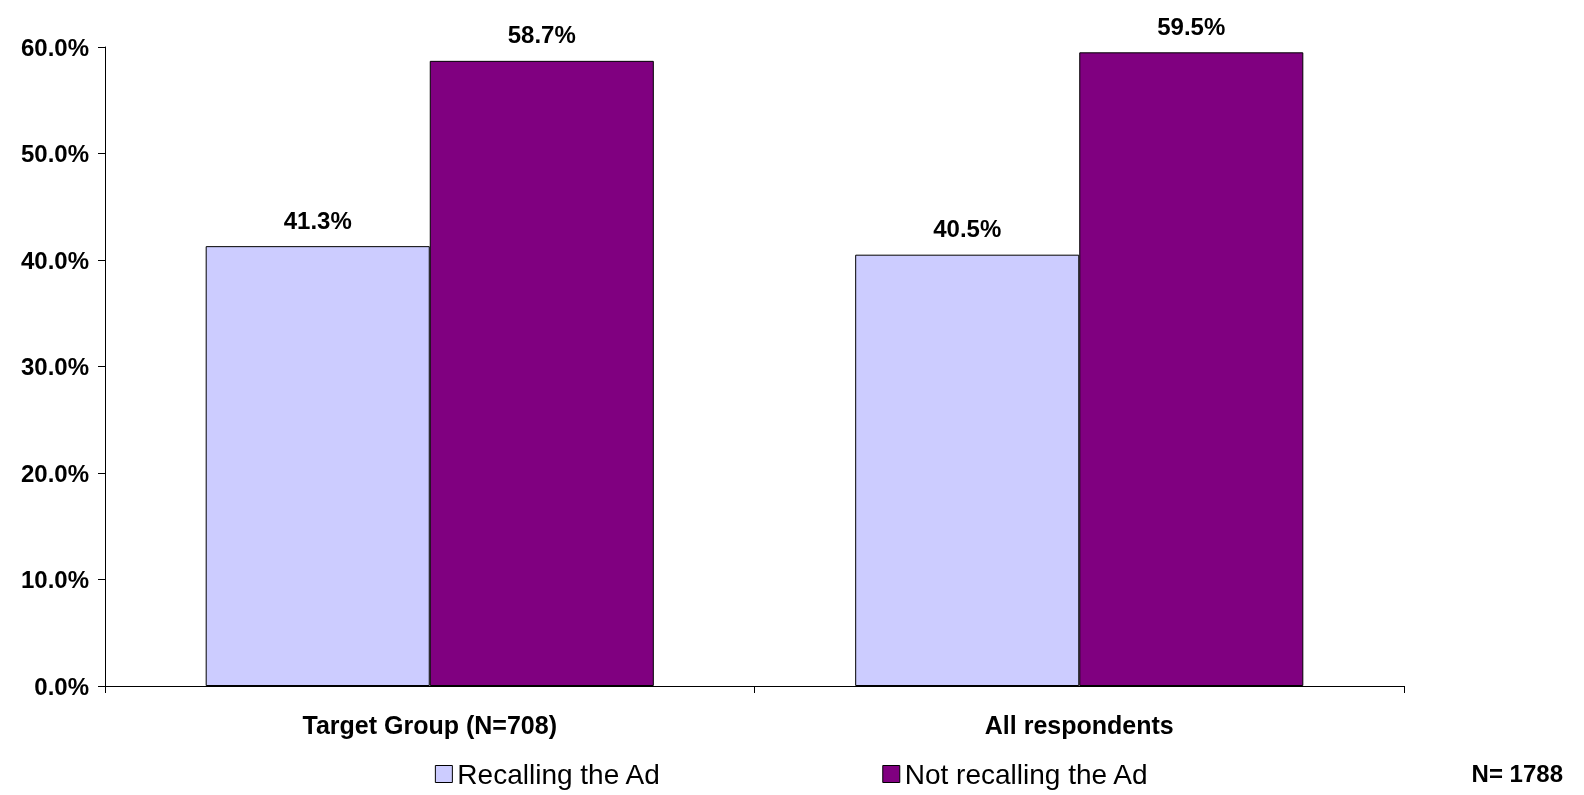  What do you see at coordinates (429, 724) in the screenshot?
I see `x-tick-label: Target Group (N=708)` at bounding box center [429, 724].